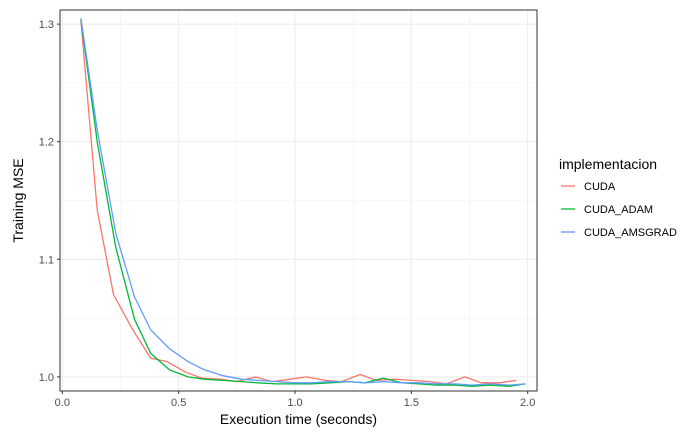  I want to click on x-tick-label: 2.0, so click(527, 403).